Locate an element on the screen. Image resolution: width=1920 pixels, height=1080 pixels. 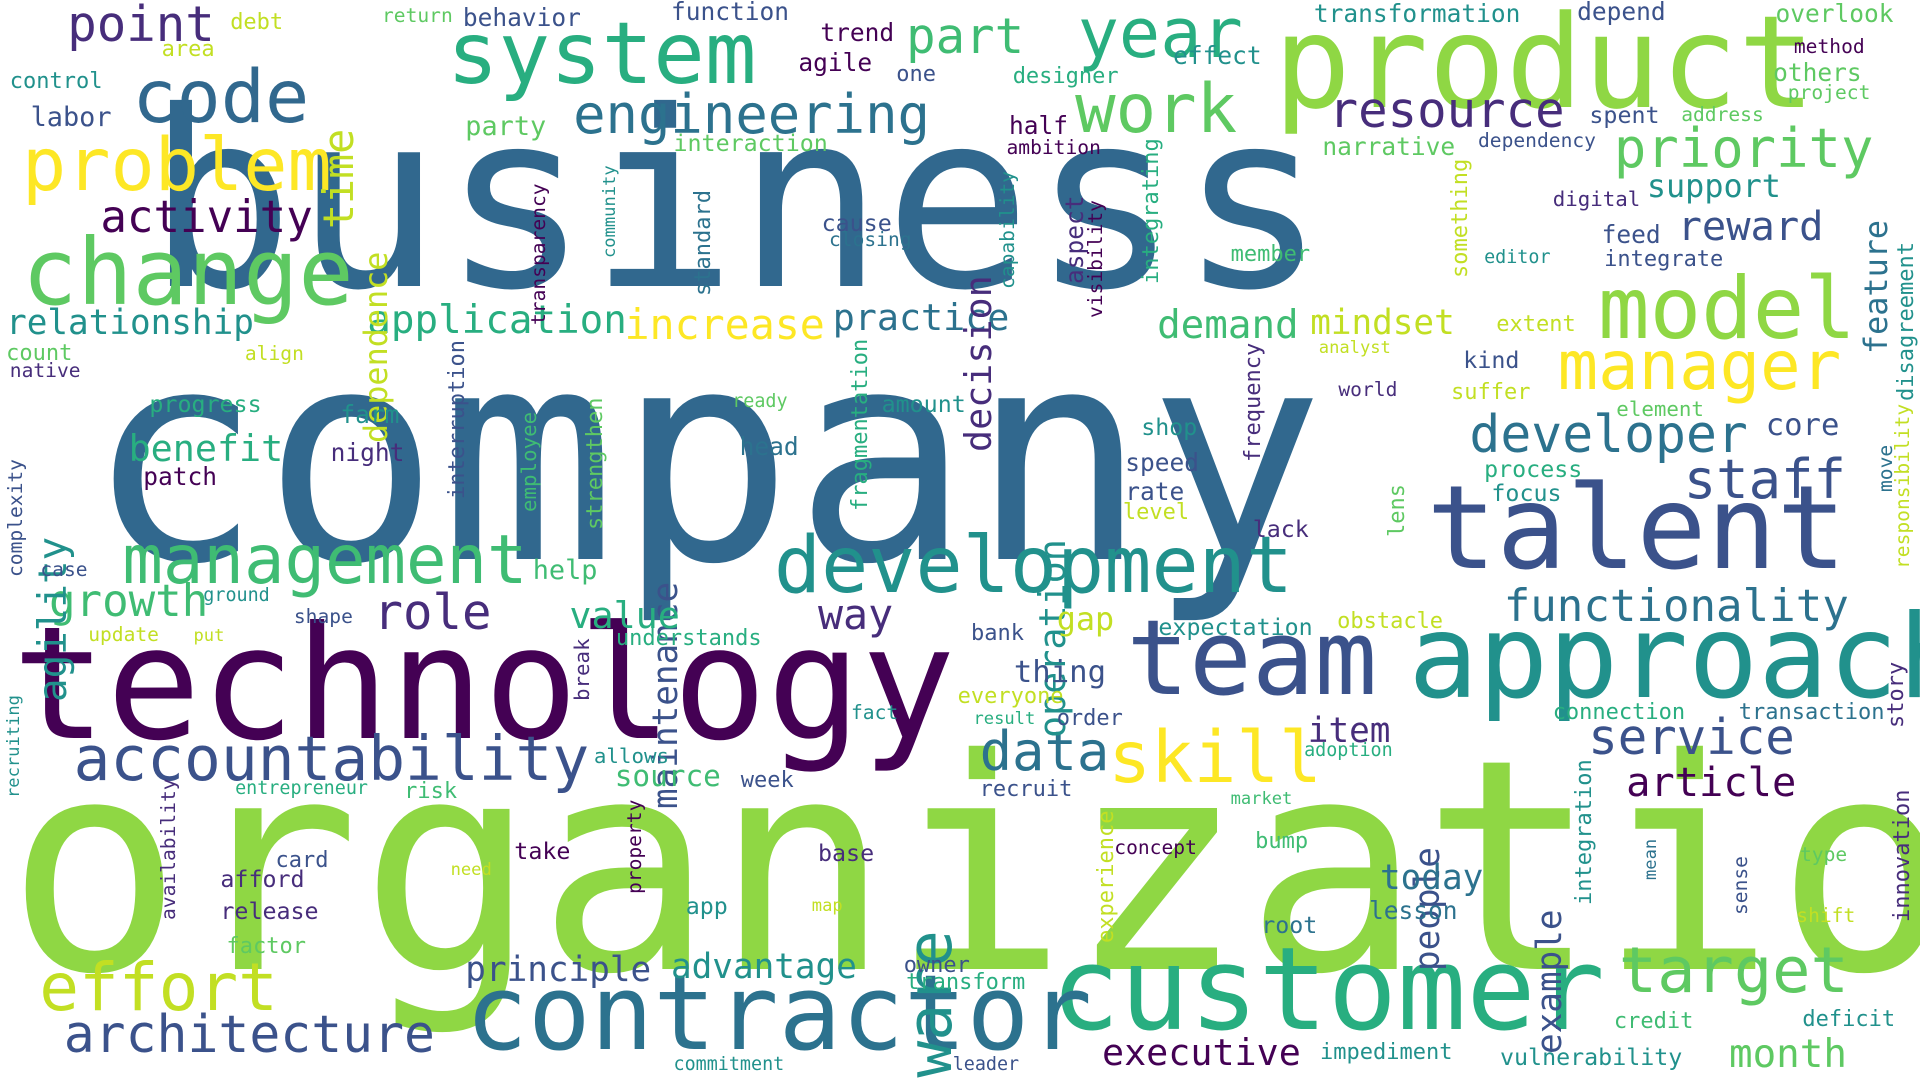
word-break: break is located at coordinates (581, 669).